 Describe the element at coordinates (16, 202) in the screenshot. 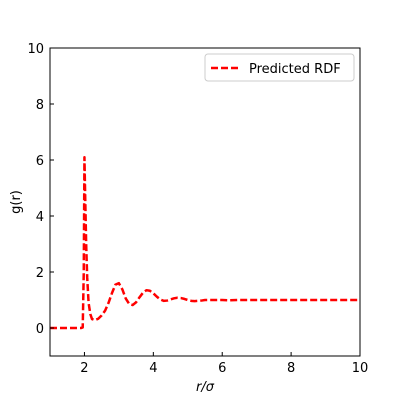

I see `y-axis-label: g(r)` at that location.